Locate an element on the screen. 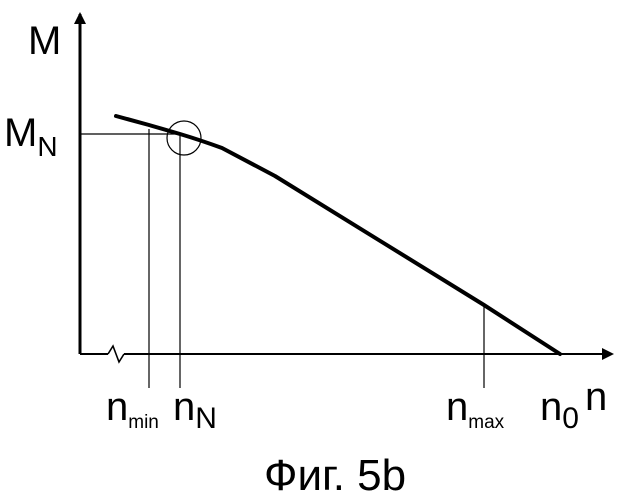 The height and width of the screenshot is (500, 634). nmin-label: nmin is located at coordinates (132, 409).